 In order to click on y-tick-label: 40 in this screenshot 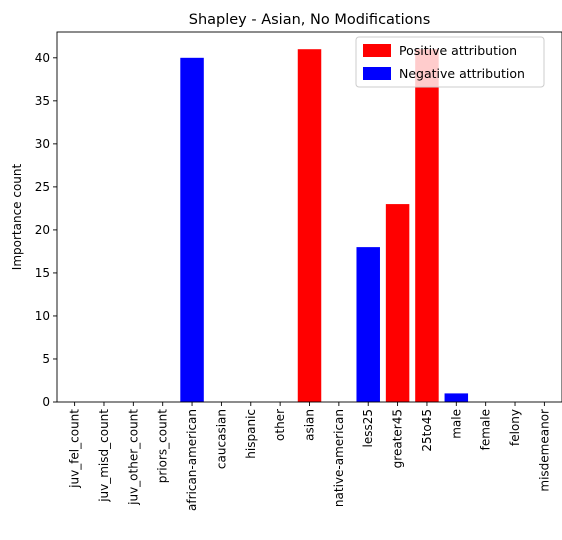, I will do `click(42, 58)`.